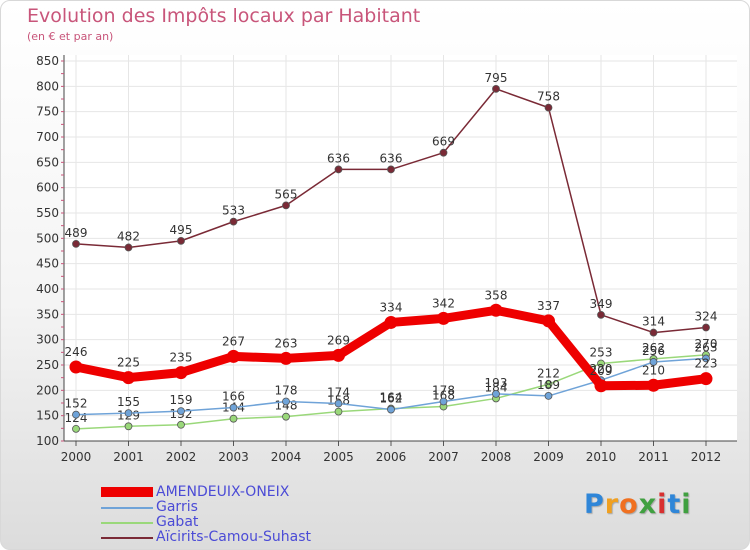  What do you see at coordinates (653, 351) in the screenshot?
I see `data-label-garris: 256` at bounding box center [653, 351].